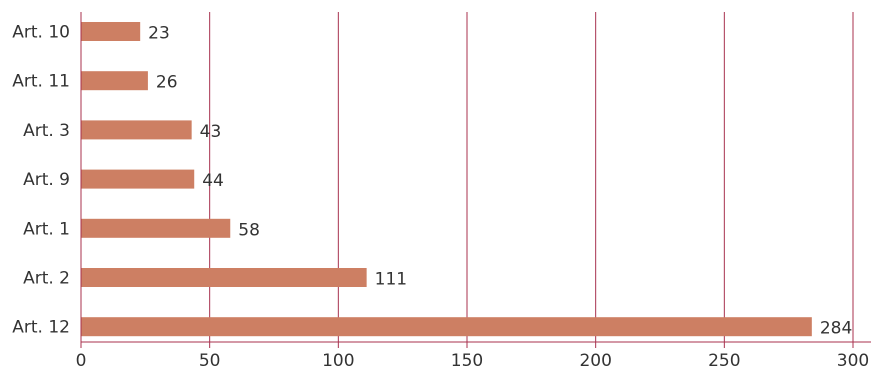 The width and height of the screenshot is (872, 376). I want to click on x-tick-label-200: 200, so click(595, 361).